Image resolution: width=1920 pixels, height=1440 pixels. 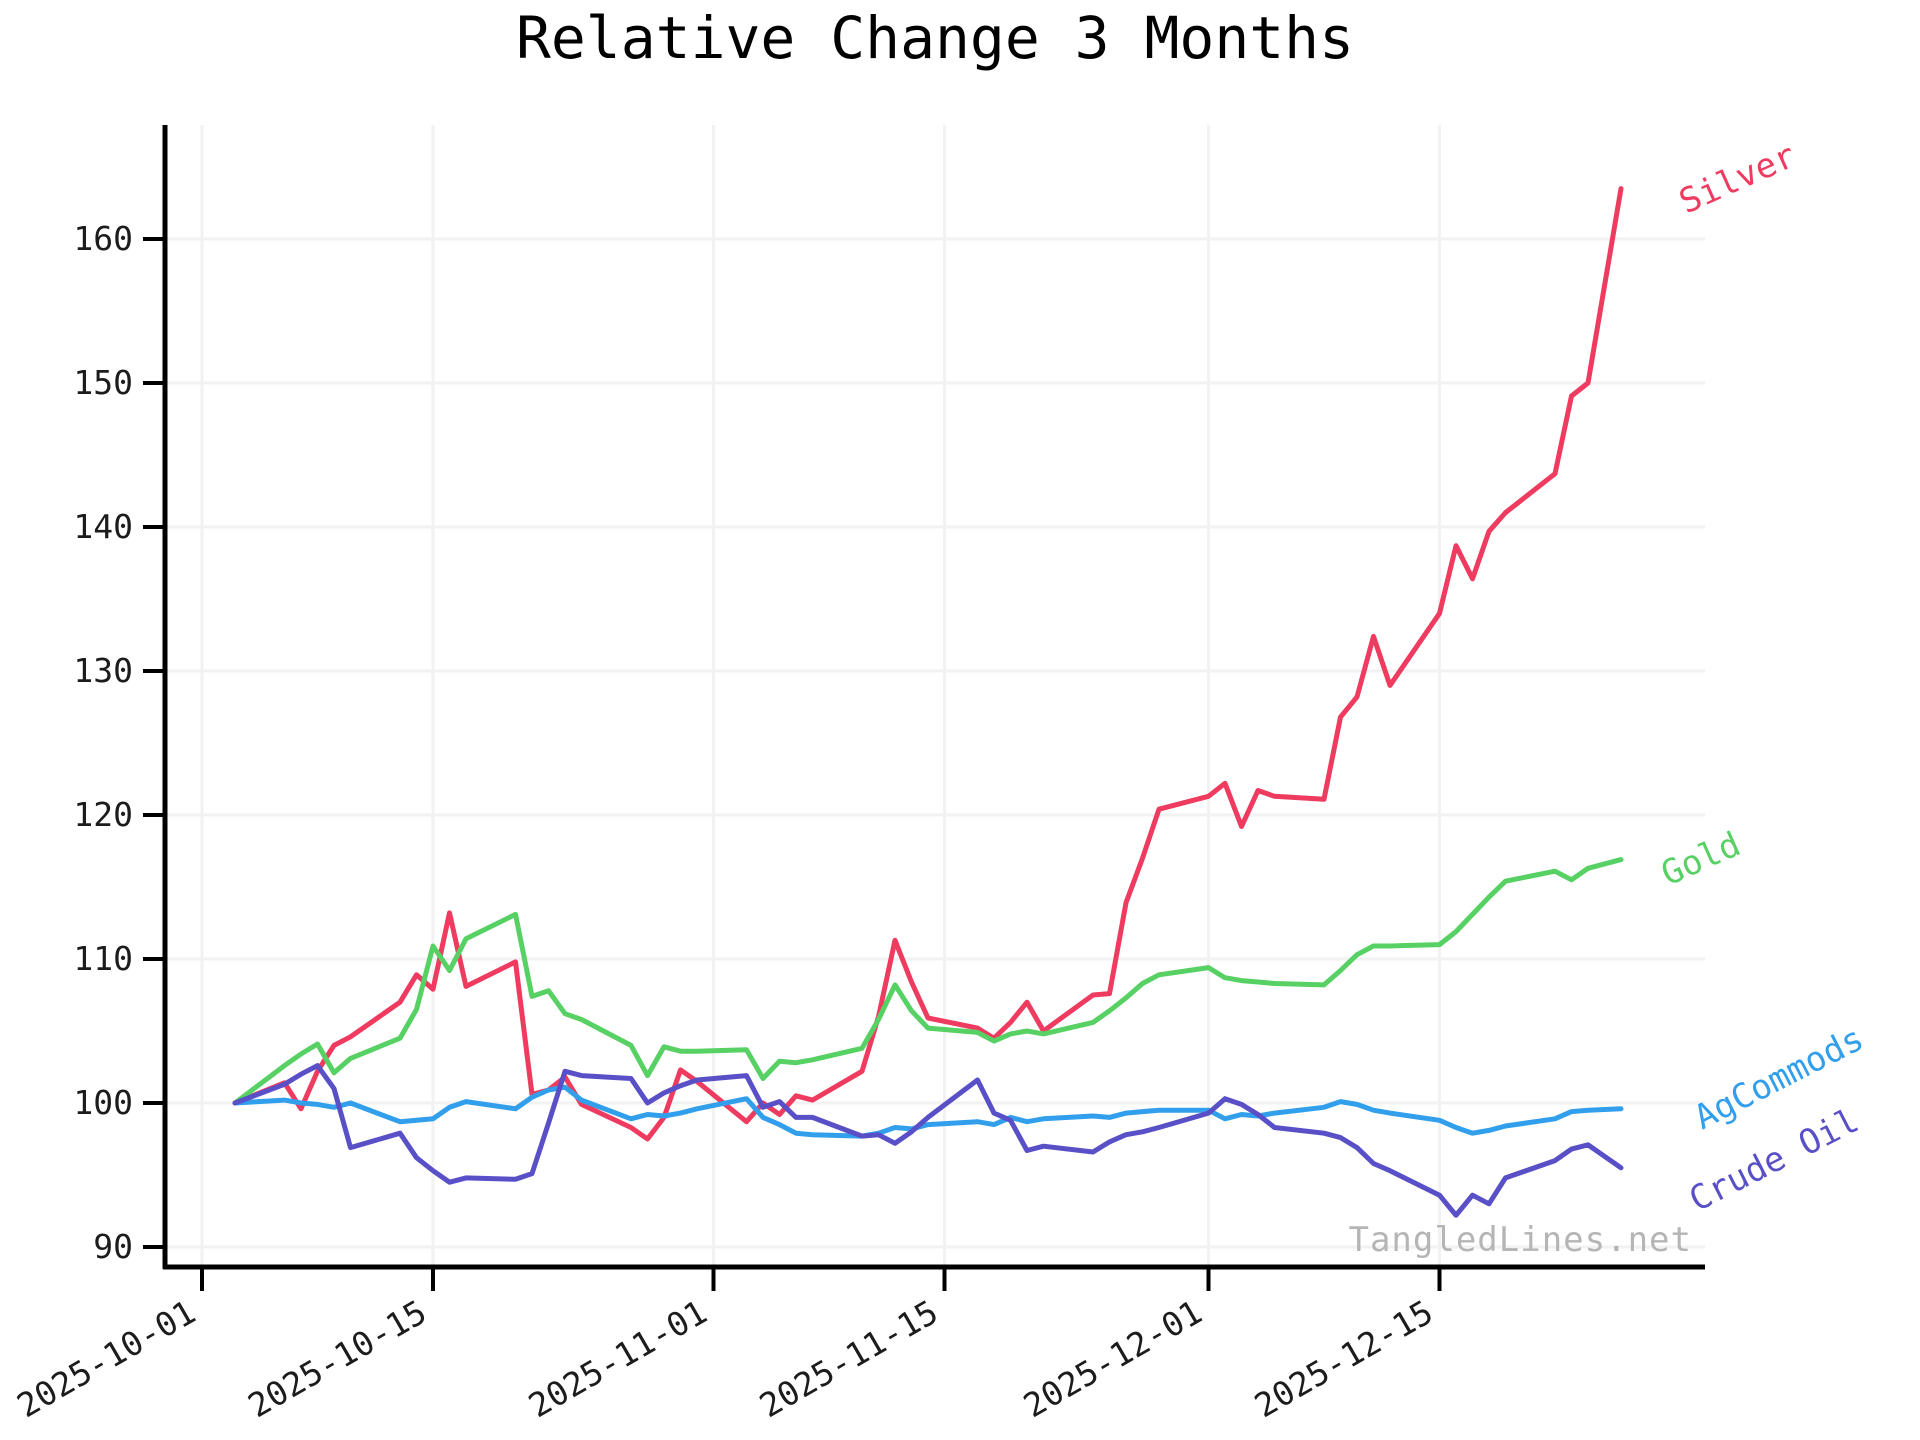 What do you see at coordinates (1520, 1240) in the screenshot?
I see `watermark: TangledLines.net` at bounding box center [1520, 1240].